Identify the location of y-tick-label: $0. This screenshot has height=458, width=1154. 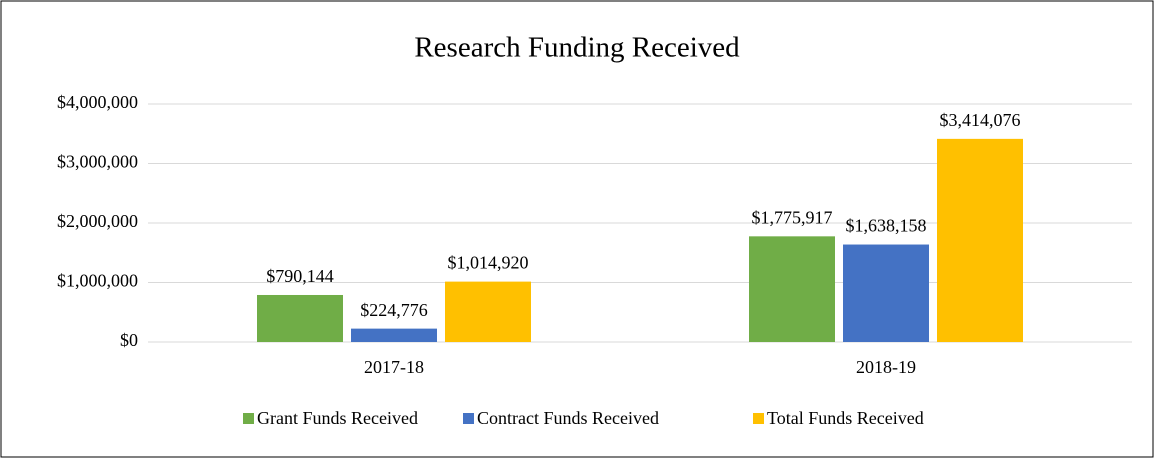
(129, 340).